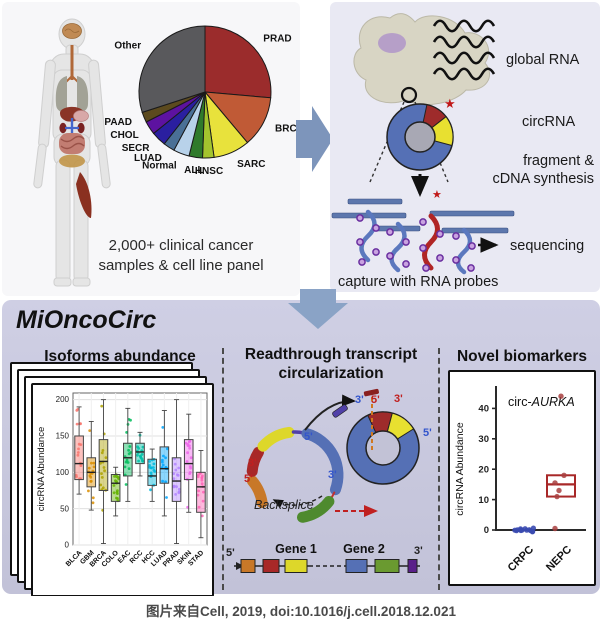  I want to click on label-3prime-blue: 3', so click(332, 475).